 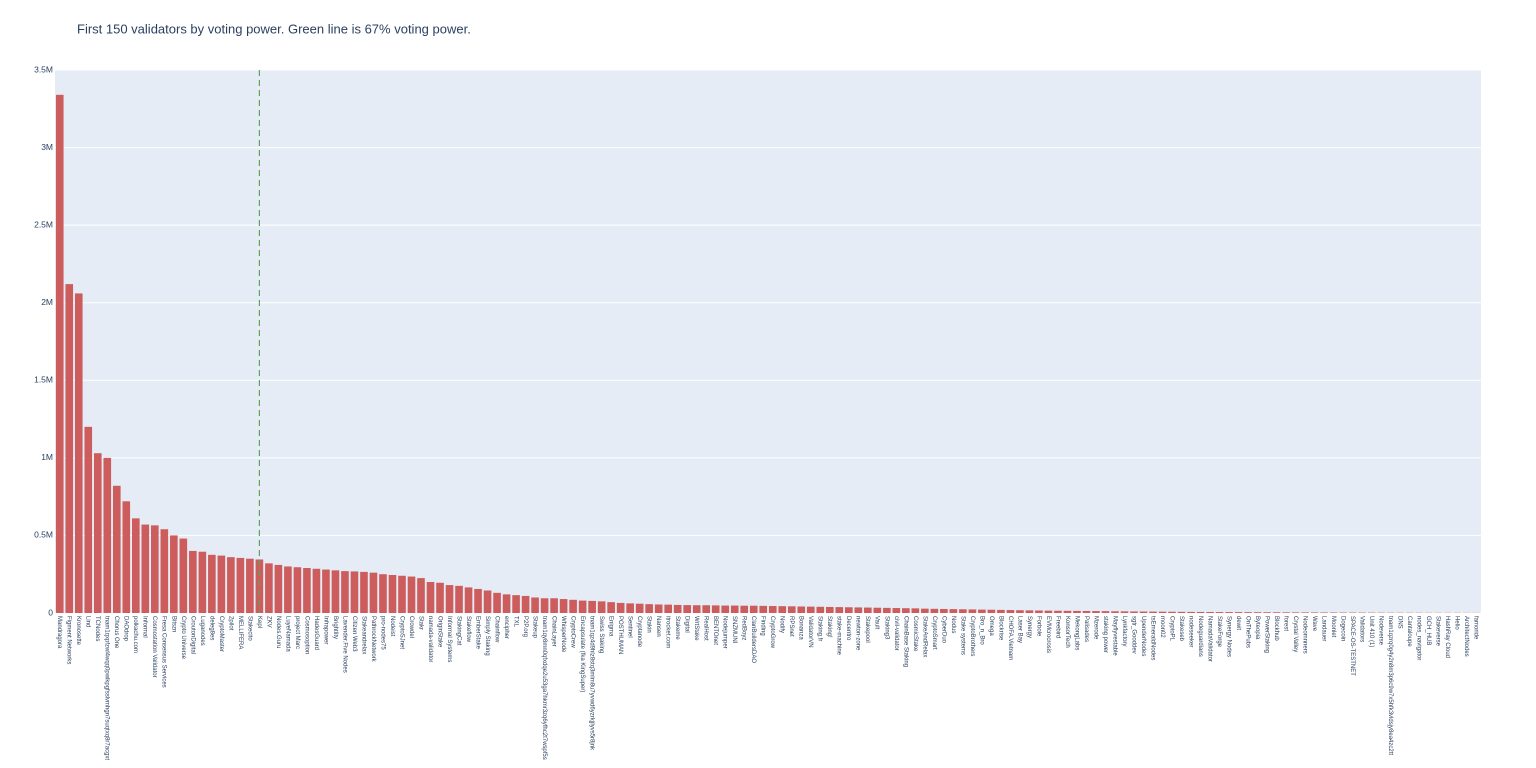 I want to click on x-tick-label: Vault, so click(x=877, y=623).